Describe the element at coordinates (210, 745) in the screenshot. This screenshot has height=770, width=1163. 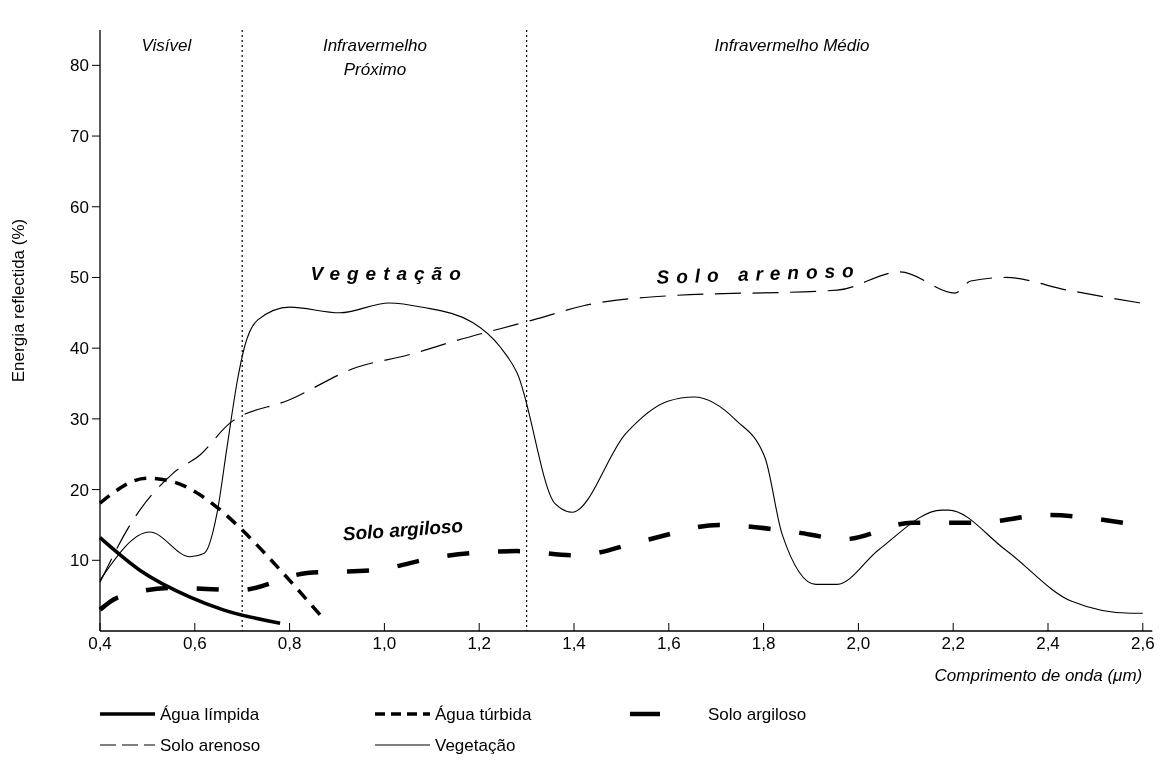
I see `legend-label: Solo arenoso` at that location.